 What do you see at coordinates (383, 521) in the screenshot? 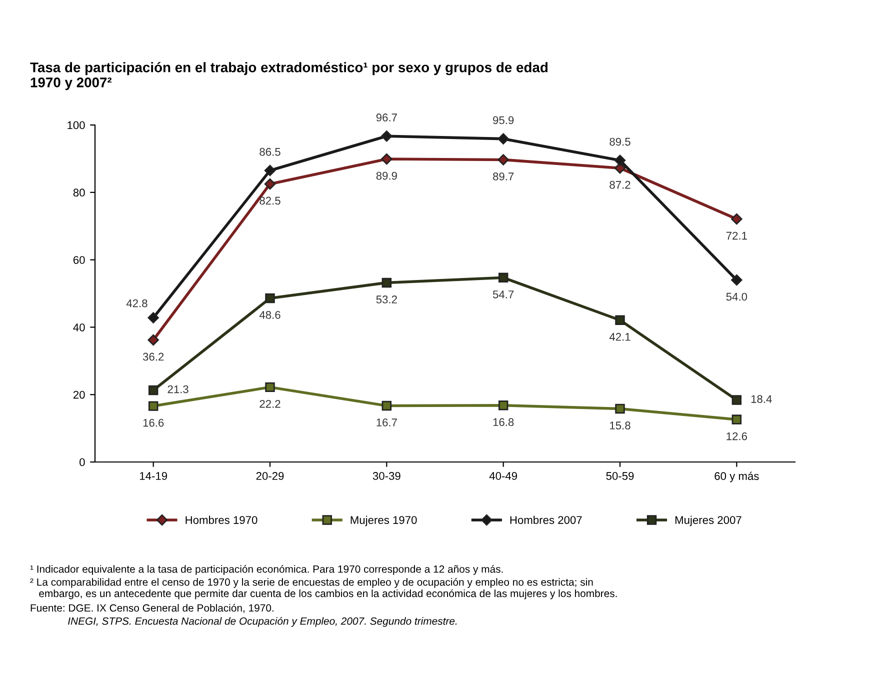
I see `legend-label: Mujeres 1970` at bounding box center [383, 521].